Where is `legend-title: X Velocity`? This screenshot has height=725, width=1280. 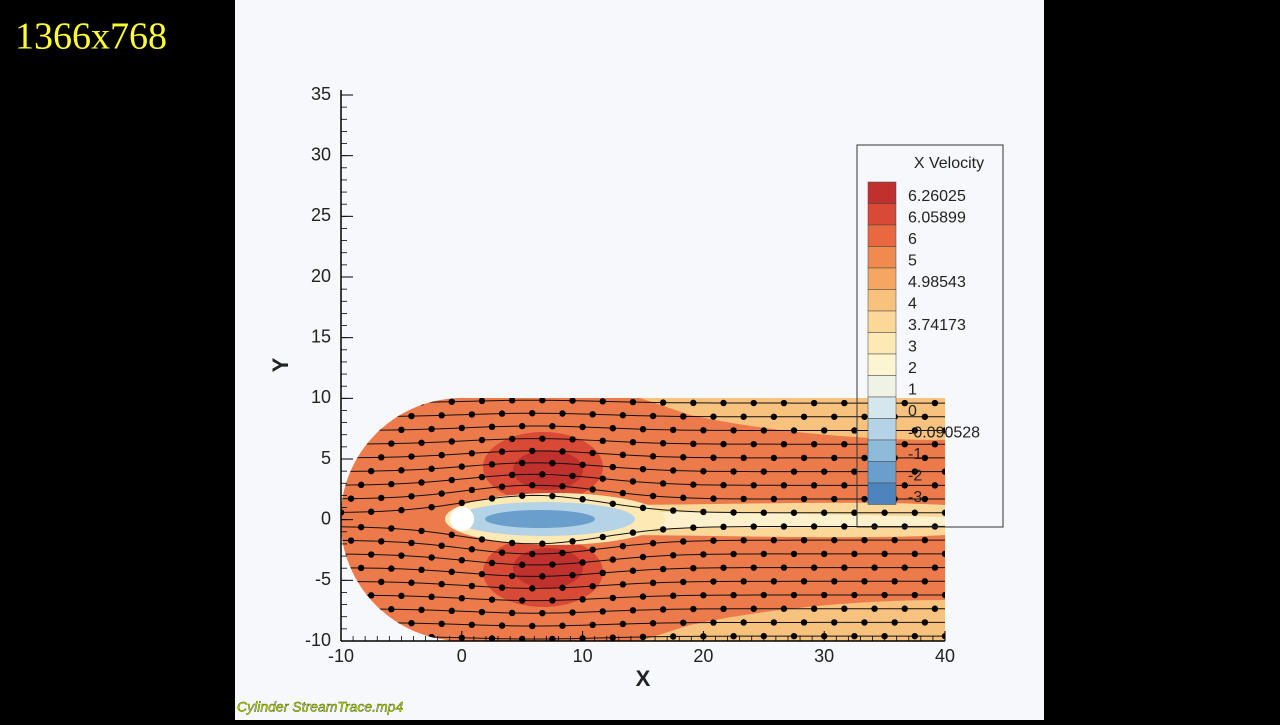
legend-title: X Velocity is located at coordinates (949, 163).